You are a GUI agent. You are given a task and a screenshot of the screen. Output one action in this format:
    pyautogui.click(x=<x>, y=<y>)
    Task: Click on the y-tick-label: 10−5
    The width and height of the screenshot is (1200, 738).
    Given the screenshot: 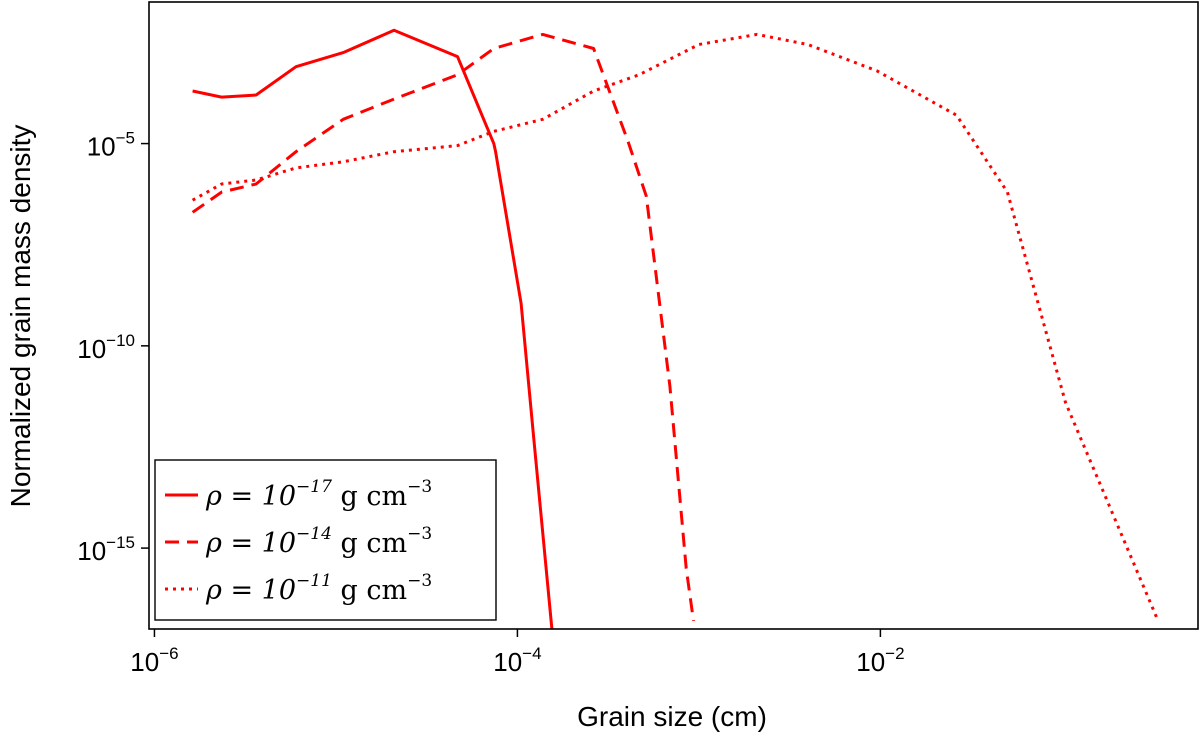 What is the action you would take?
    pyautogui.click(x=111, y=145)
    